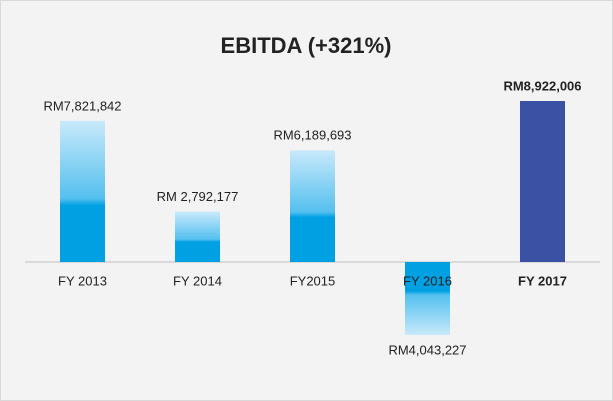 This screenshot has width=613, height=401. I want to click on data-label: RM 2,792,177, so click(198, 196).